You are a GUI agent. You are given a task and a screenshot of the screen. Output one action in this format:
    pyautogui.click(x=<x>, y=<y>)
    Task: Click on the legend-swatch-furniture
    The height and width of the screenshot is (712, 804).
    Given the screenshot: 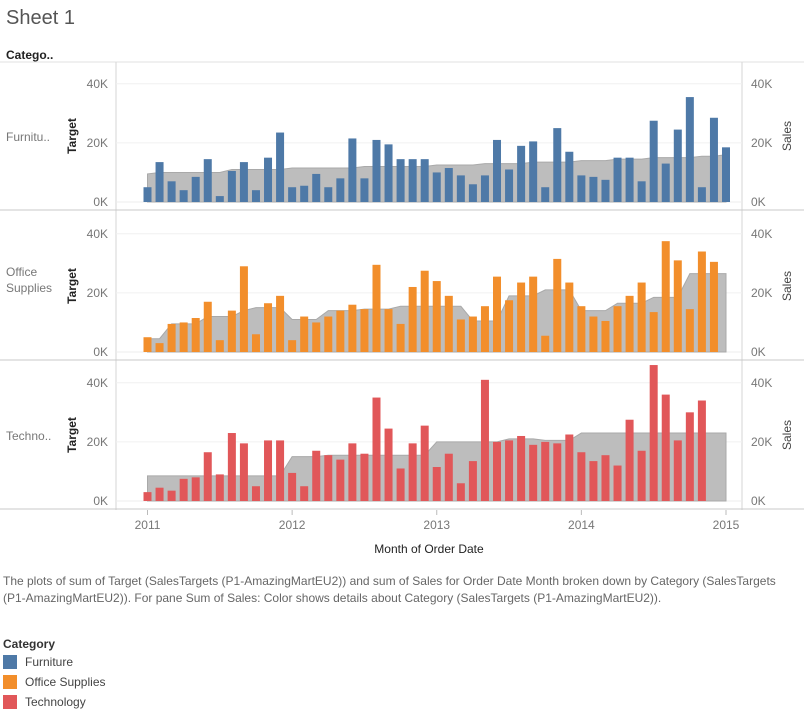 What is the action you would take?
    pyautogui.click(x=10, y=662)
    